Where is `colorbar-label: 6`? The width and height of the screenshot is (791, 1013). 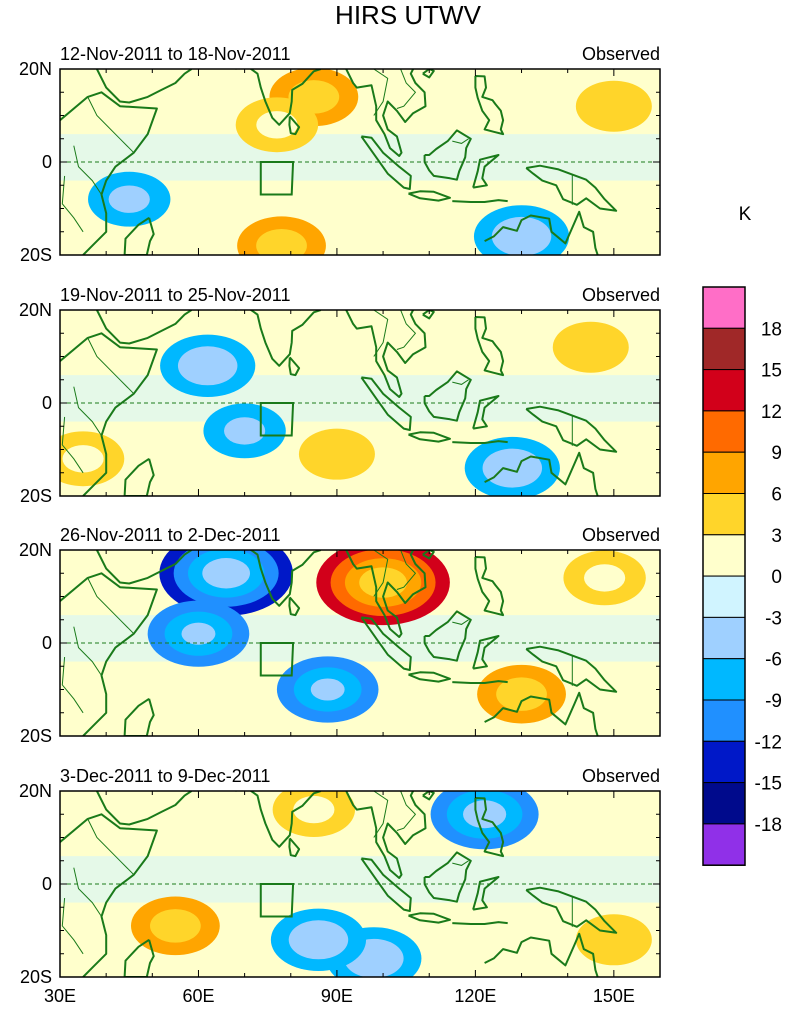
colorbar-label: 6 is located at coordinates (776, 495).